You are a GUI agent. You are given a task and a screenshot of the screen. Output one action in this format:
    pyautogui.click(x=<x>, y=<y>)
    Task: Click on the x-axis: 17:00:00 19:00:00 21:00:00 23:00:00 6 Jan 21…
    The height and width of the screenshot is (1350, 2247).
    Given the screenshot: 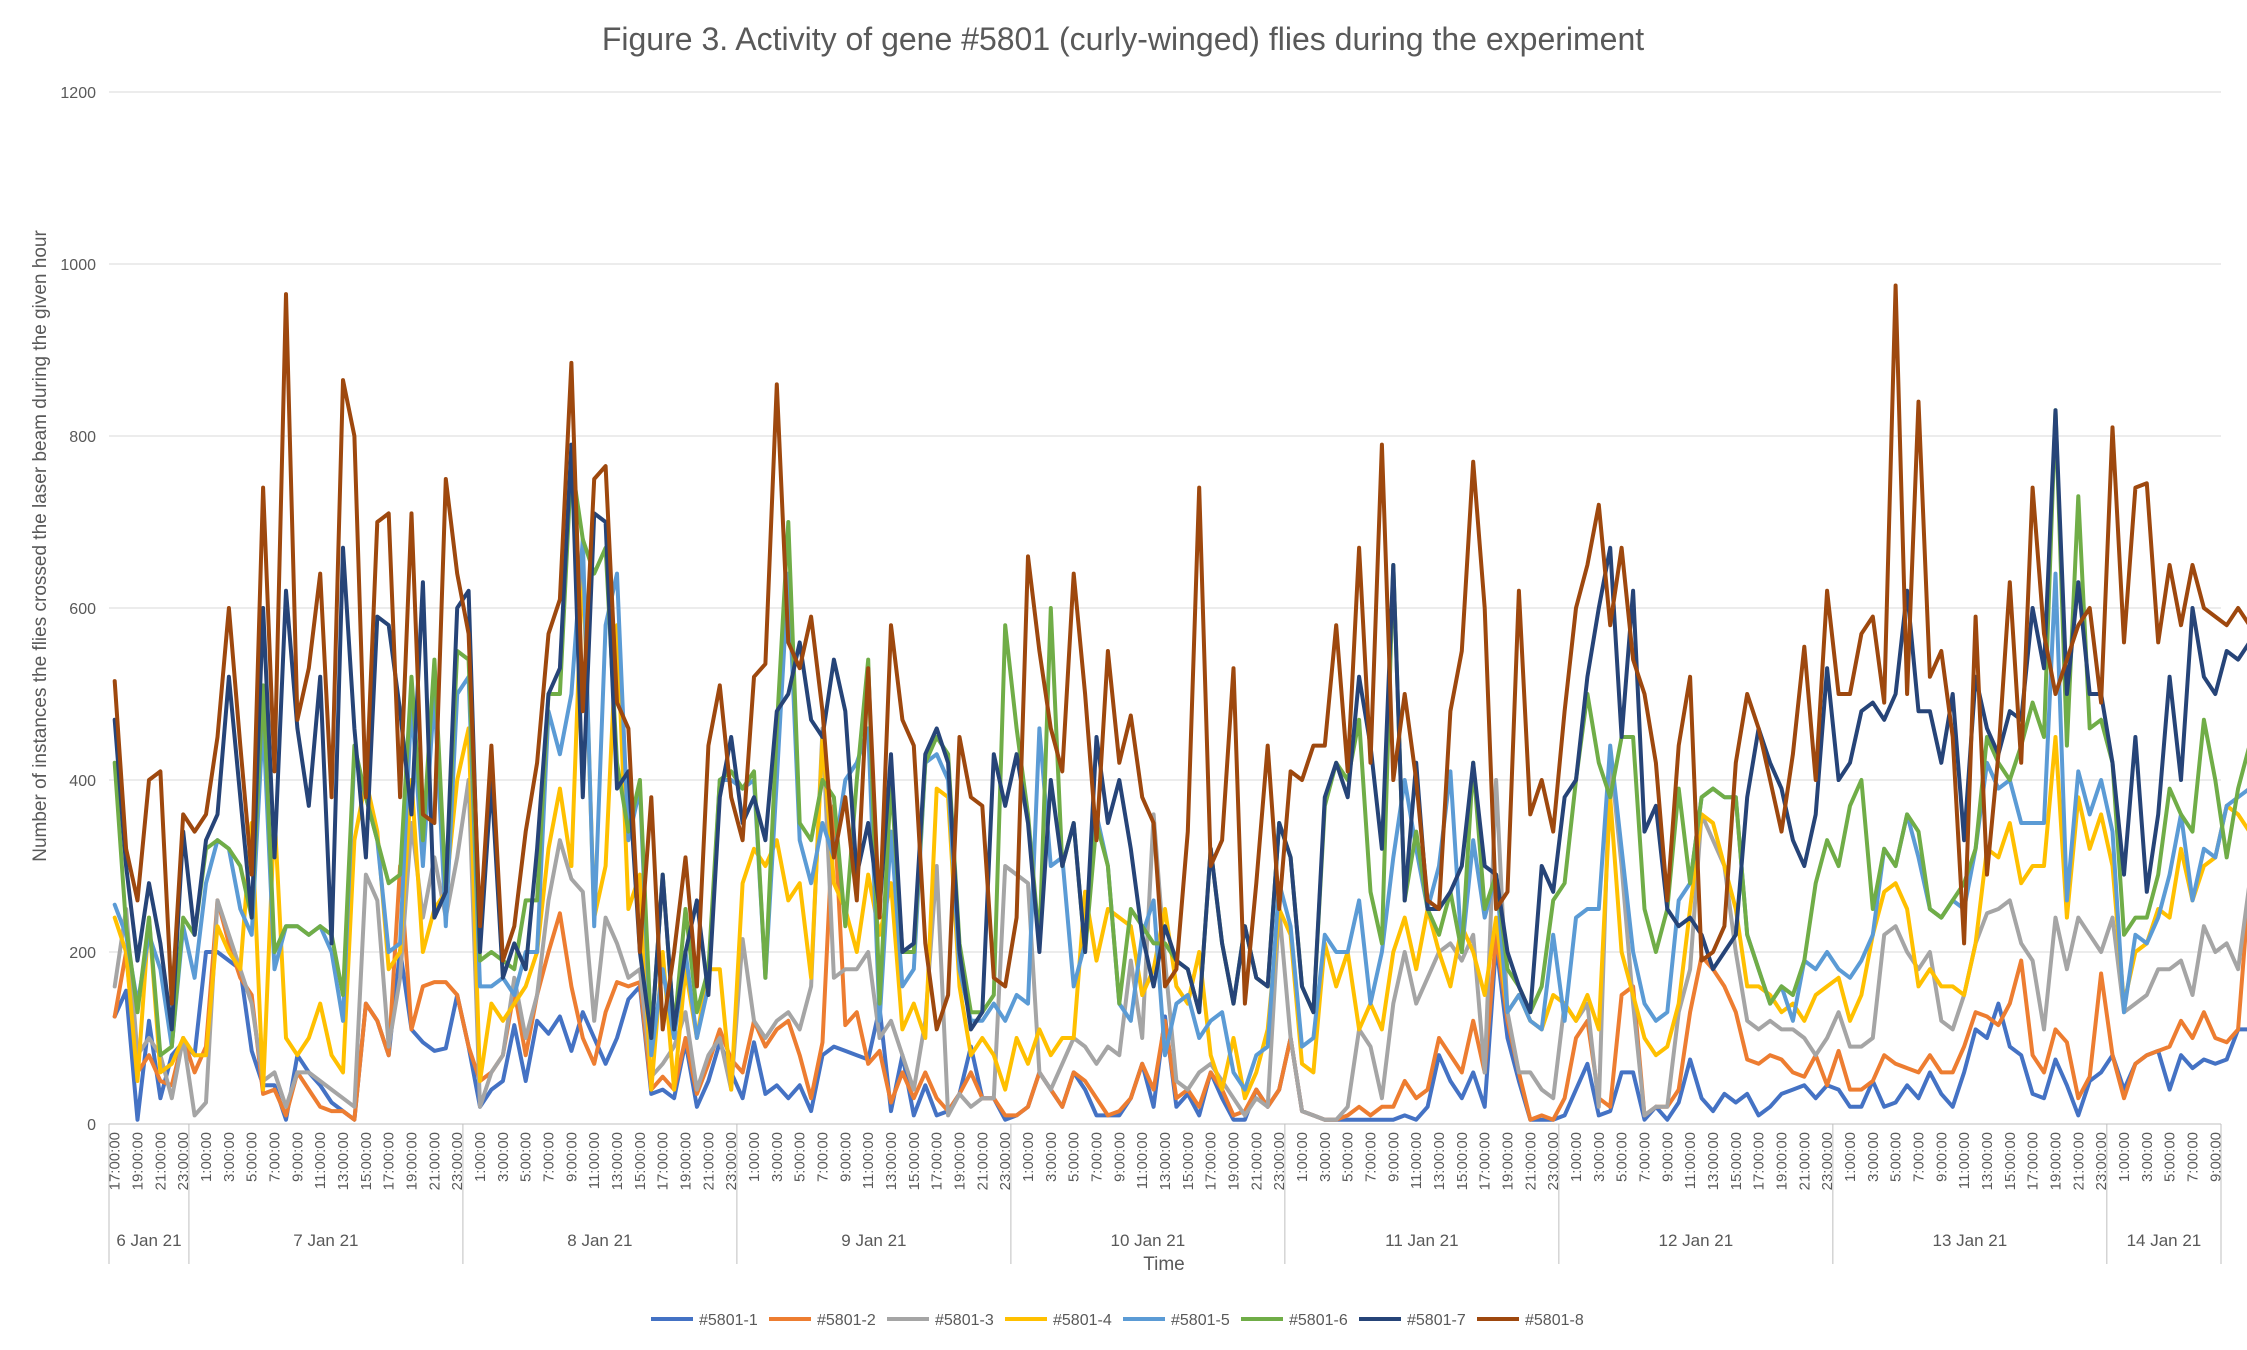 What is the action you would take?
    pyautogui.click(x=1165, y=1194)
    